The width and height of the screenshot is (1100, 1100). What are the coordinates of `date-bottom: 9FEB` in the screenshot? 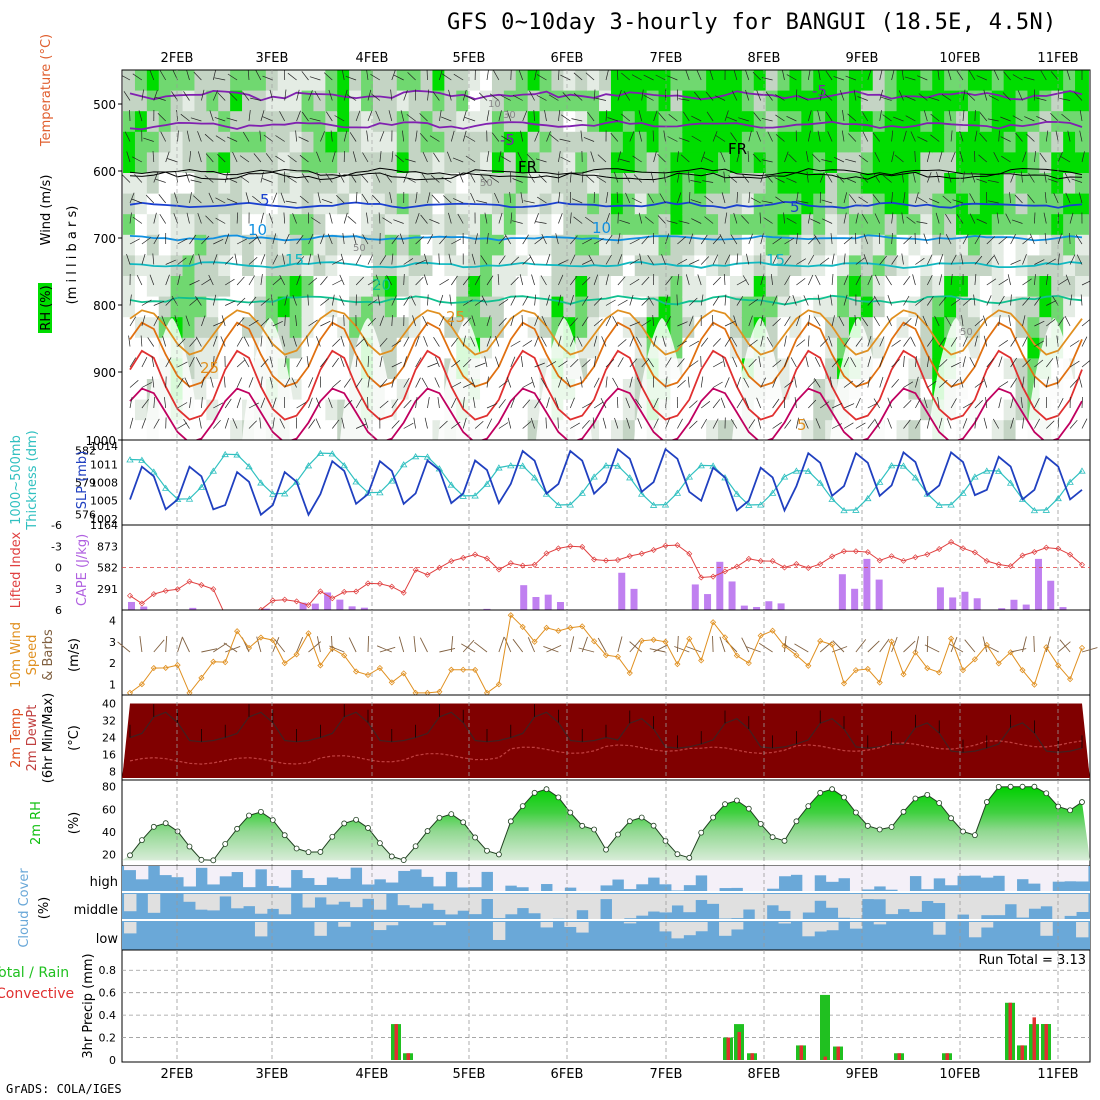 It's located at (862, 1074).